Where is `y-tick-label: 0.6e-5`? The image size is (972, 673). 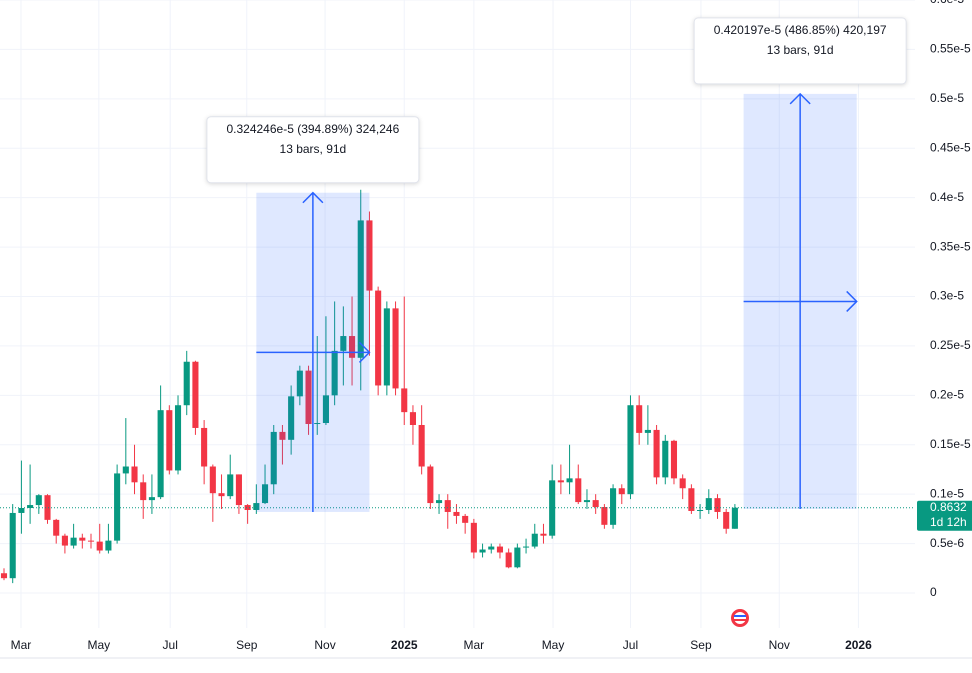 y-tick-label: 0.6e-5 is located at coordinates (947, 3).